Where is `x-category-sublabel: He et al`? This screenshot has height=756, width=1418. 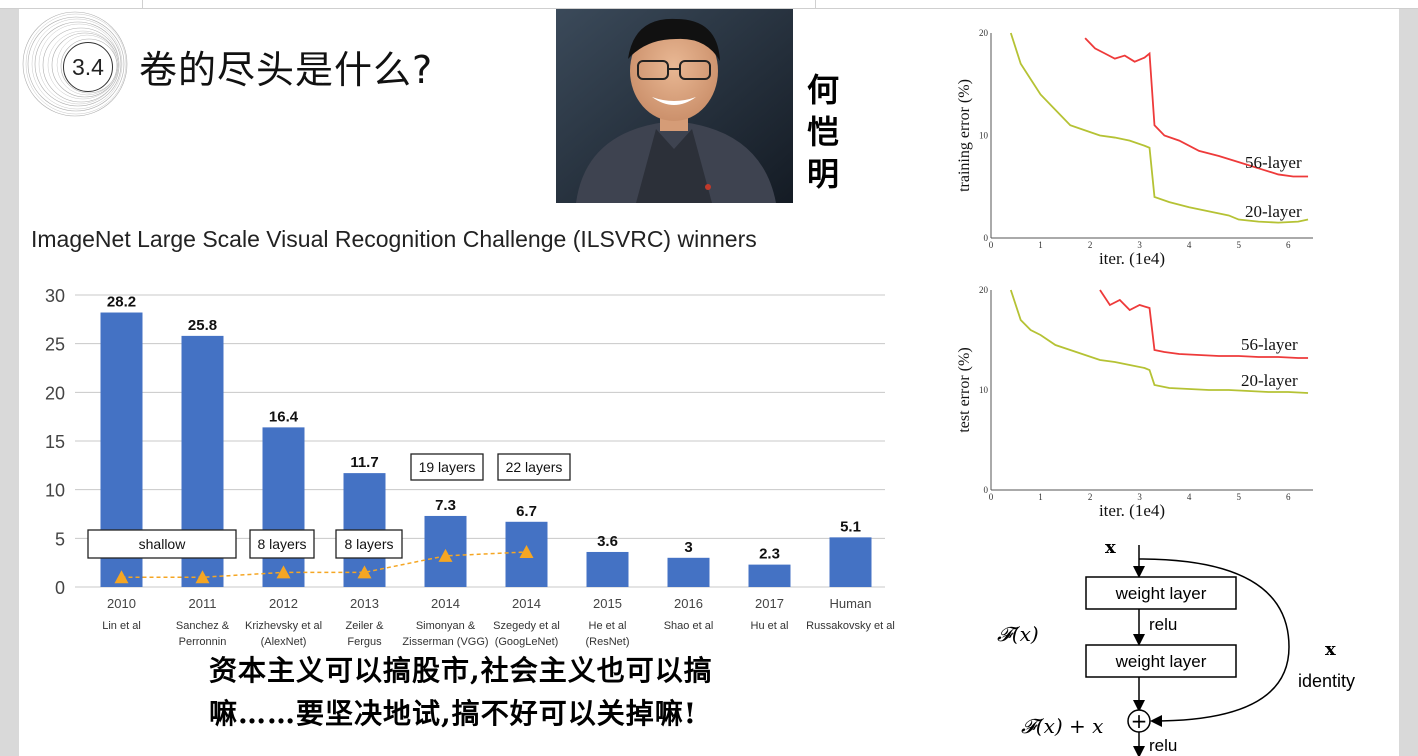
x-category-sublabel: He et al is located at coordinates (608, 626).